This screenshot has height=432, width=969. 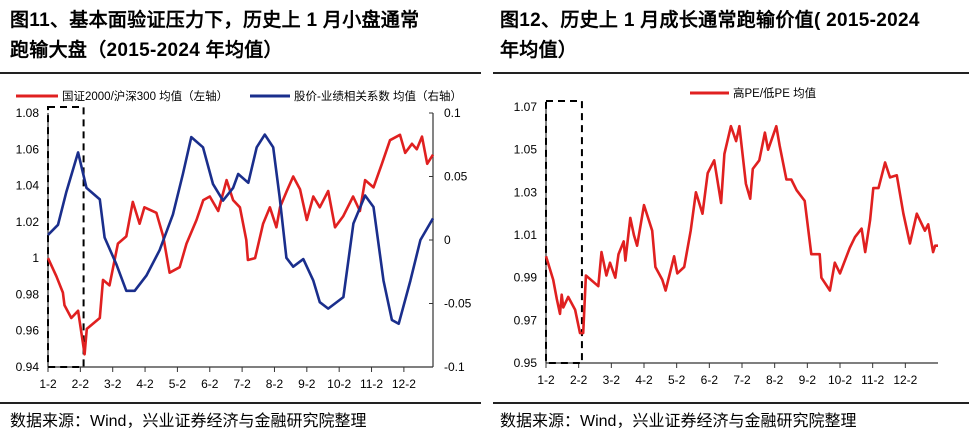 What do you see at coordinates (678, 421) in the screenshot?
I see `right-source-note: 数据来源：Wind，兴业证券经济与金融研究院整理` at bounding box center [678, 421].